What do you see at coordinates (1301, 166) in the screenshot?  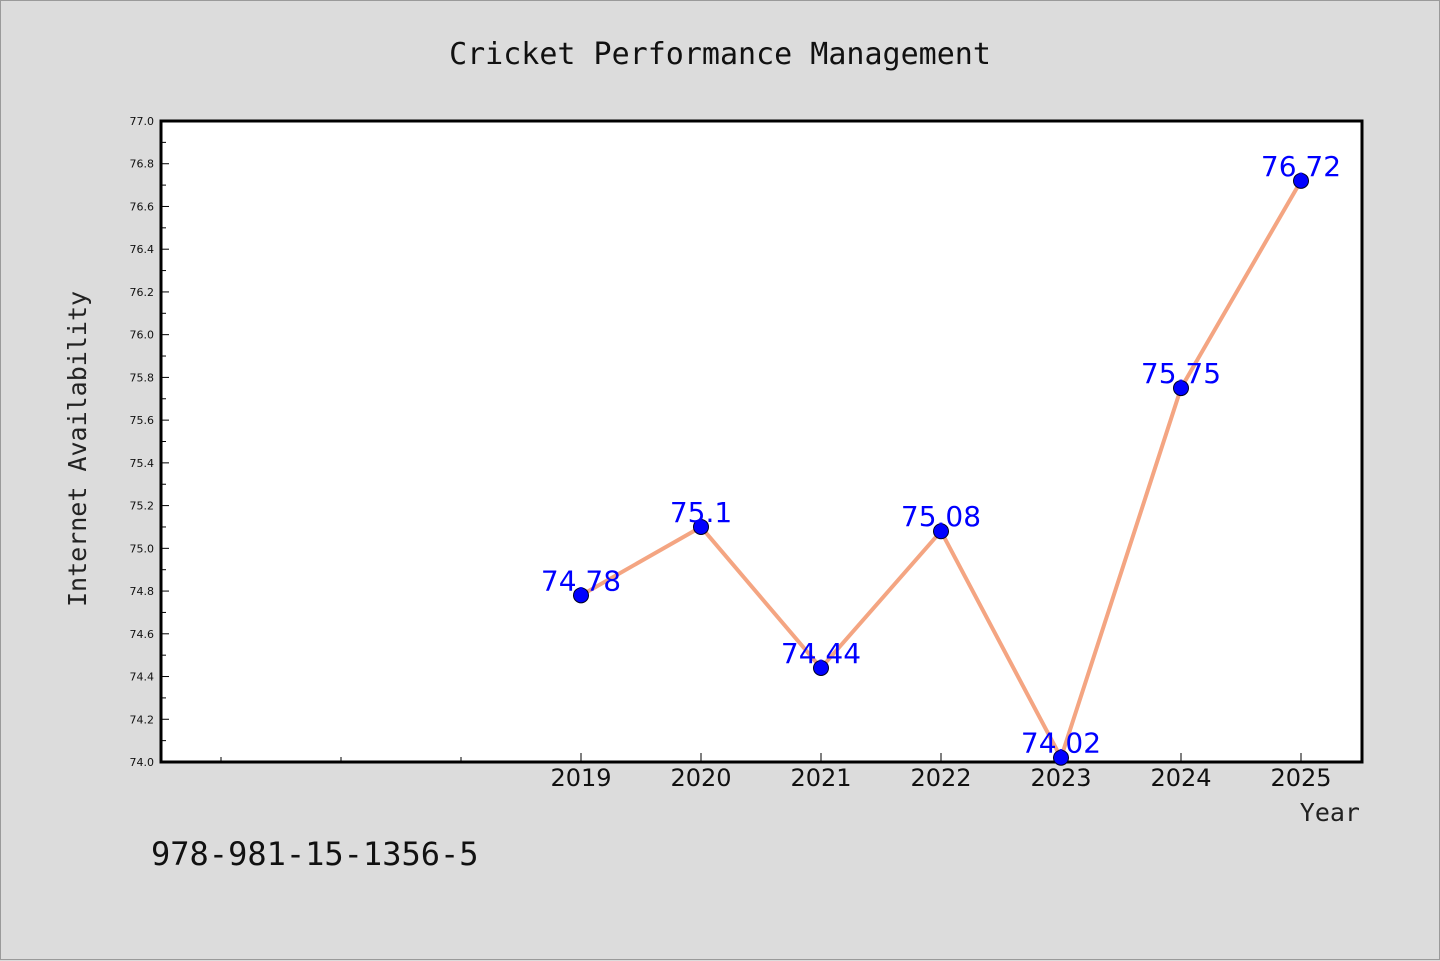 I see `data-label: 76.72` at bounding box center [1301, 166].